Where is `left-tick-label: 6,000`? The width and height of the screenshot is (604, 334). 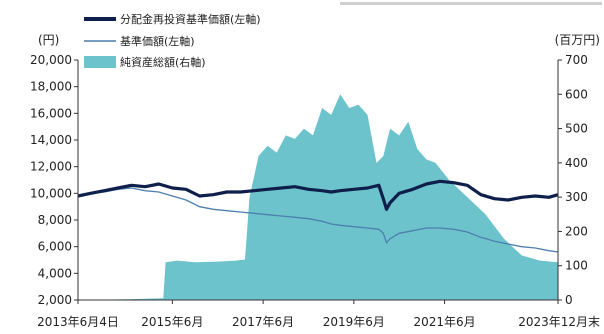 left-tick-label: 6,000 is located at coordinates (55, 247).